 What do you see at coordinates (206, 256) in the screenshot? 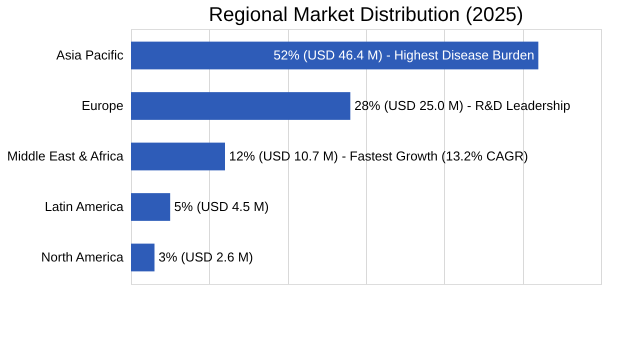
I see `data-label: 3% (USD 2.6 M)` at bounding box center [206, 256].